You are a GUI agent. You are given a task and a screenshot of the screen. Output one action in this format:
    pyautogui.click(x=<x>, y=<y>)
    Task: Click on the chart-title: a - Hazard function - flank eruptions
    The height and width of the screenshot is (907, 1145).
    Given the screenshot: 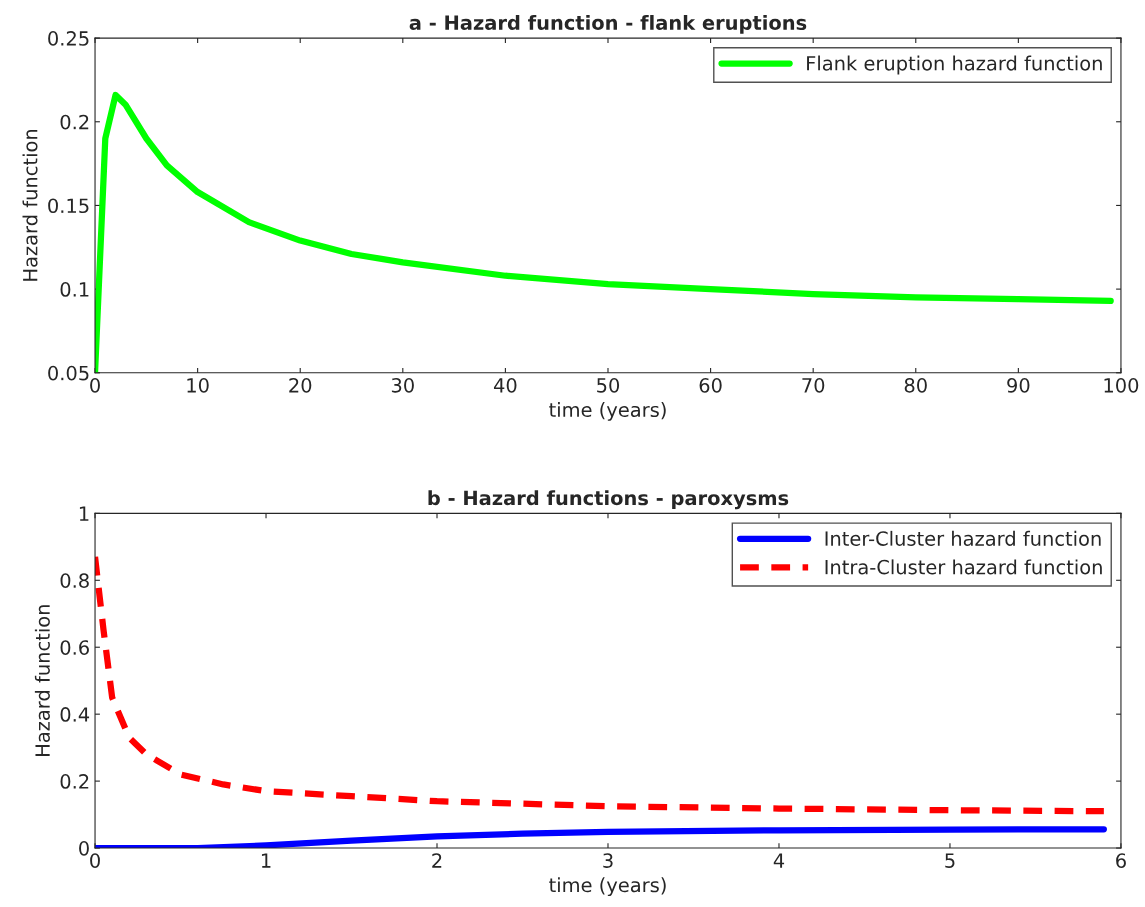 What is the action you would take?
    pyautogui.click(x=608, y=24)
    